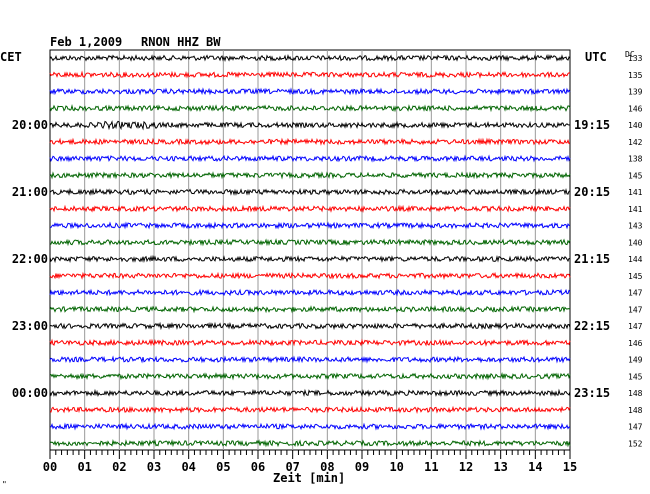 The image size is (650, 494). I want to click on dc-offset-header: DC, so click(630, 54).